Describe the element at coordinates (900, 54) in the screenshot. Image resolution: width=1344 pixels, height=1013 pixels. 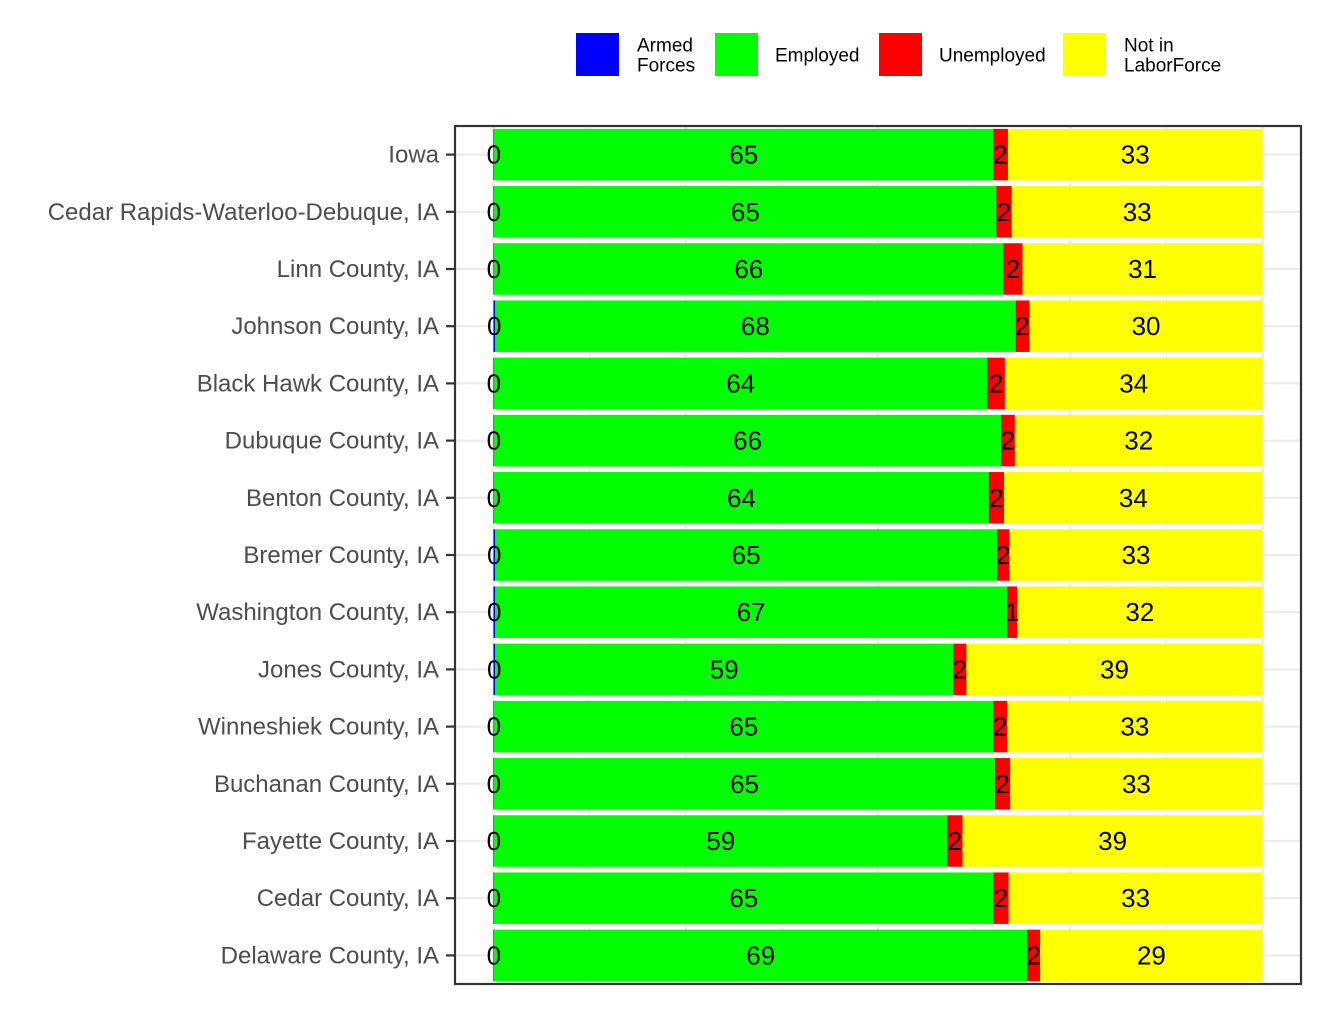
I see `legend-key-unemployed` at that location.